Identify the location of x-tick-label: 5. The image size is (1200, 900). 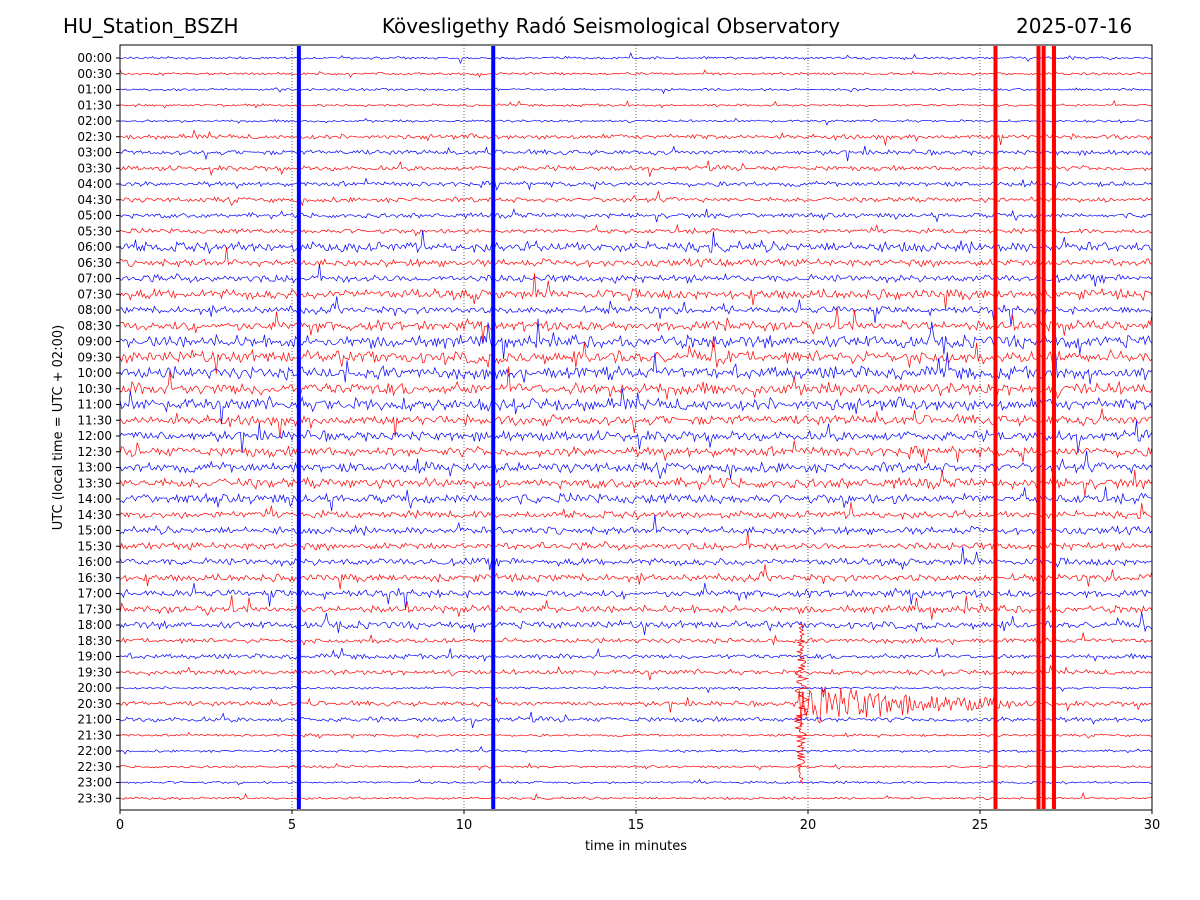
(292, 825).